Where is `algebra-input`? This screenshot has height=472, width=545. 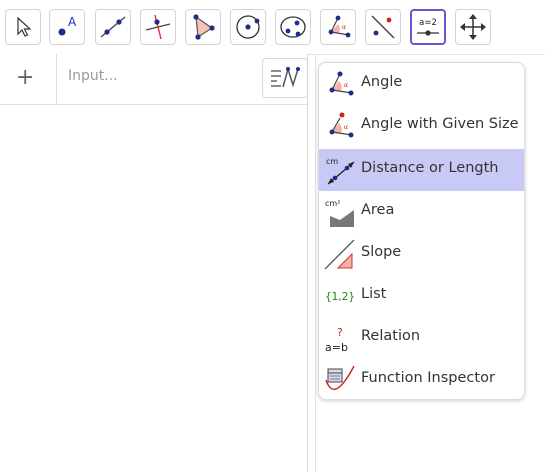
algebra-input is located at coordinates (158, 76).